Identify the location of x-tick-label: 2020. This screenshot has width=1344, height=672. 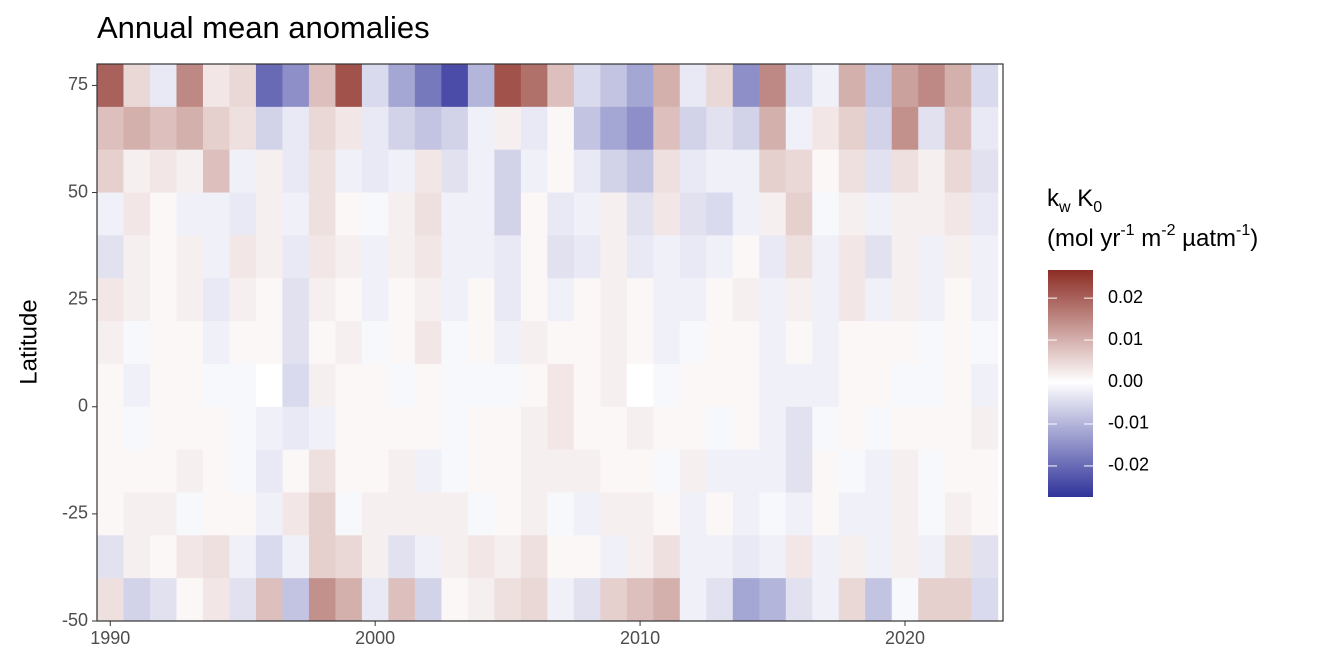
(905, 638).